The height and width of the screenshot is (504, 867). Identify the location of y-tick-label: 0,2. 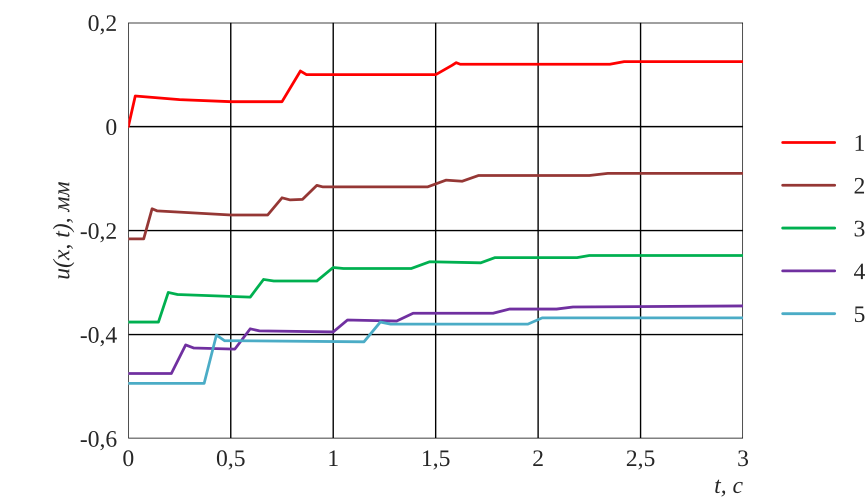
(102, 24).